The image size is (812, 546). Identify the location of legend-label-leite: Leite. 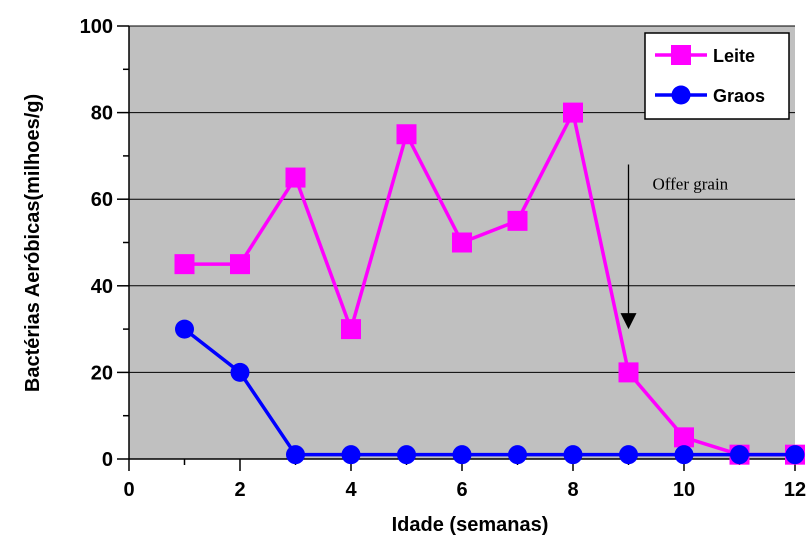
(734, 56).